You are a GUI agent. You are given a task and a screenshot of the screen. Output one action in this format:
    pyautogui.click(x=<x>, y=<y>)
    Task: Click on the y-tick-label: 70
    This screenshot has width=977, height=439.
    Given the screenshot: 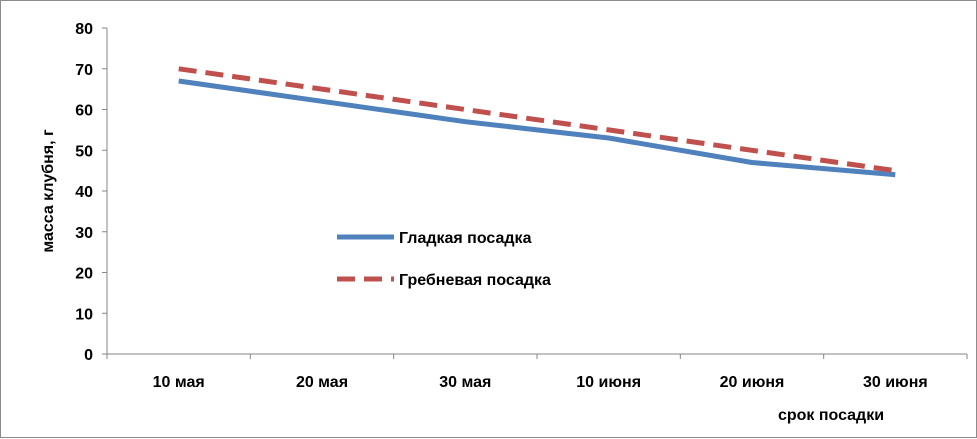 What is the action you would take?
    pyautogui.click(x=84, y=70)
    